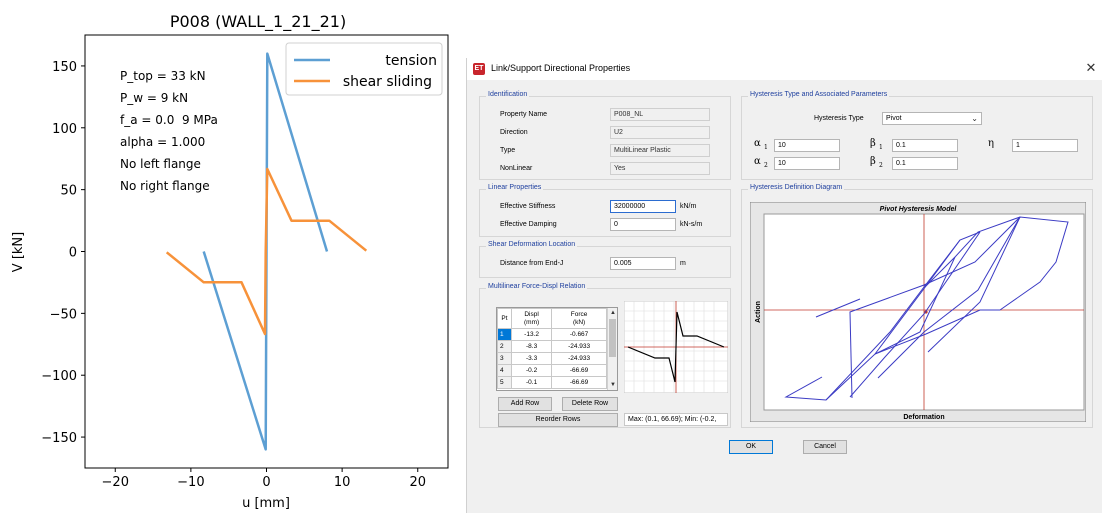 This screenshot has height=513, width=1102. I want to click on add-row-button: Add Row, so click(525, 404).